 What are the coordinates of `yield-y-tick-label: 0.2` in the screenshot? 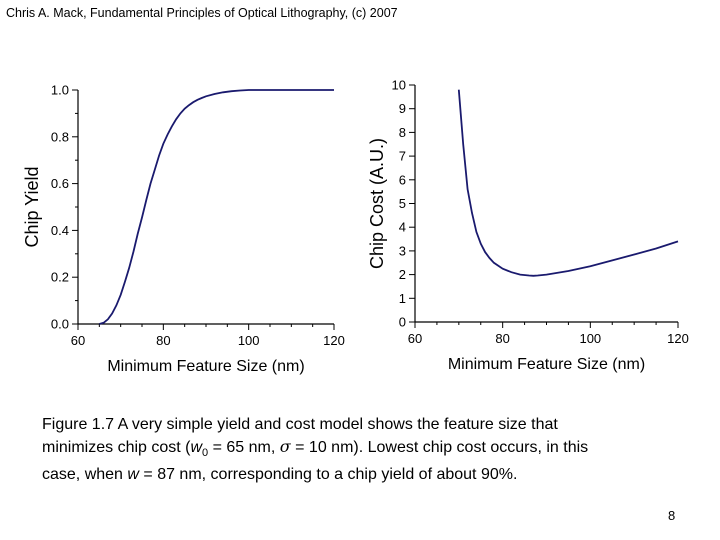 It's located at (60, 277).